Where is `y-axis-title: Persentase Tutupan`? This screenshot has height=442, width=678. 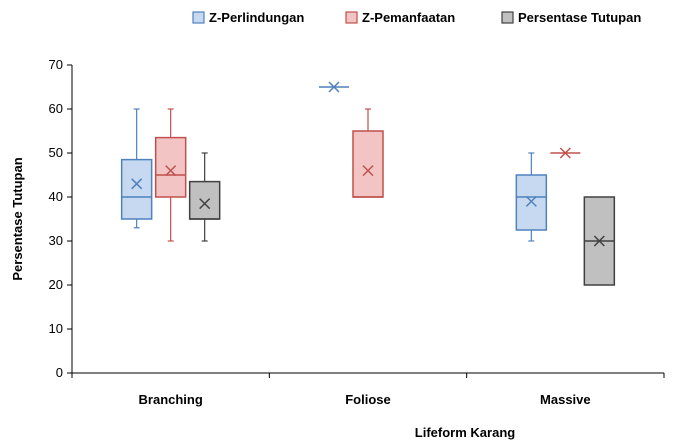 y-axis-title: Persentase Tutupan is located at coordinates (17, 218).